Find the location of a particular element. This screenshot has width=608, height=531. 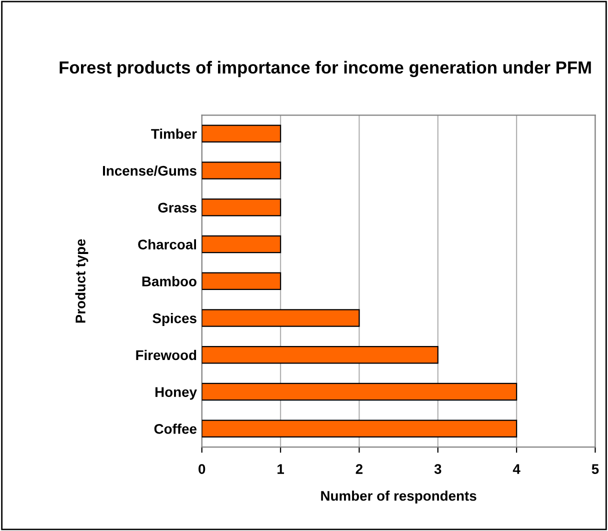

x-tick-label: 0 is located at coordinates (202, 469).